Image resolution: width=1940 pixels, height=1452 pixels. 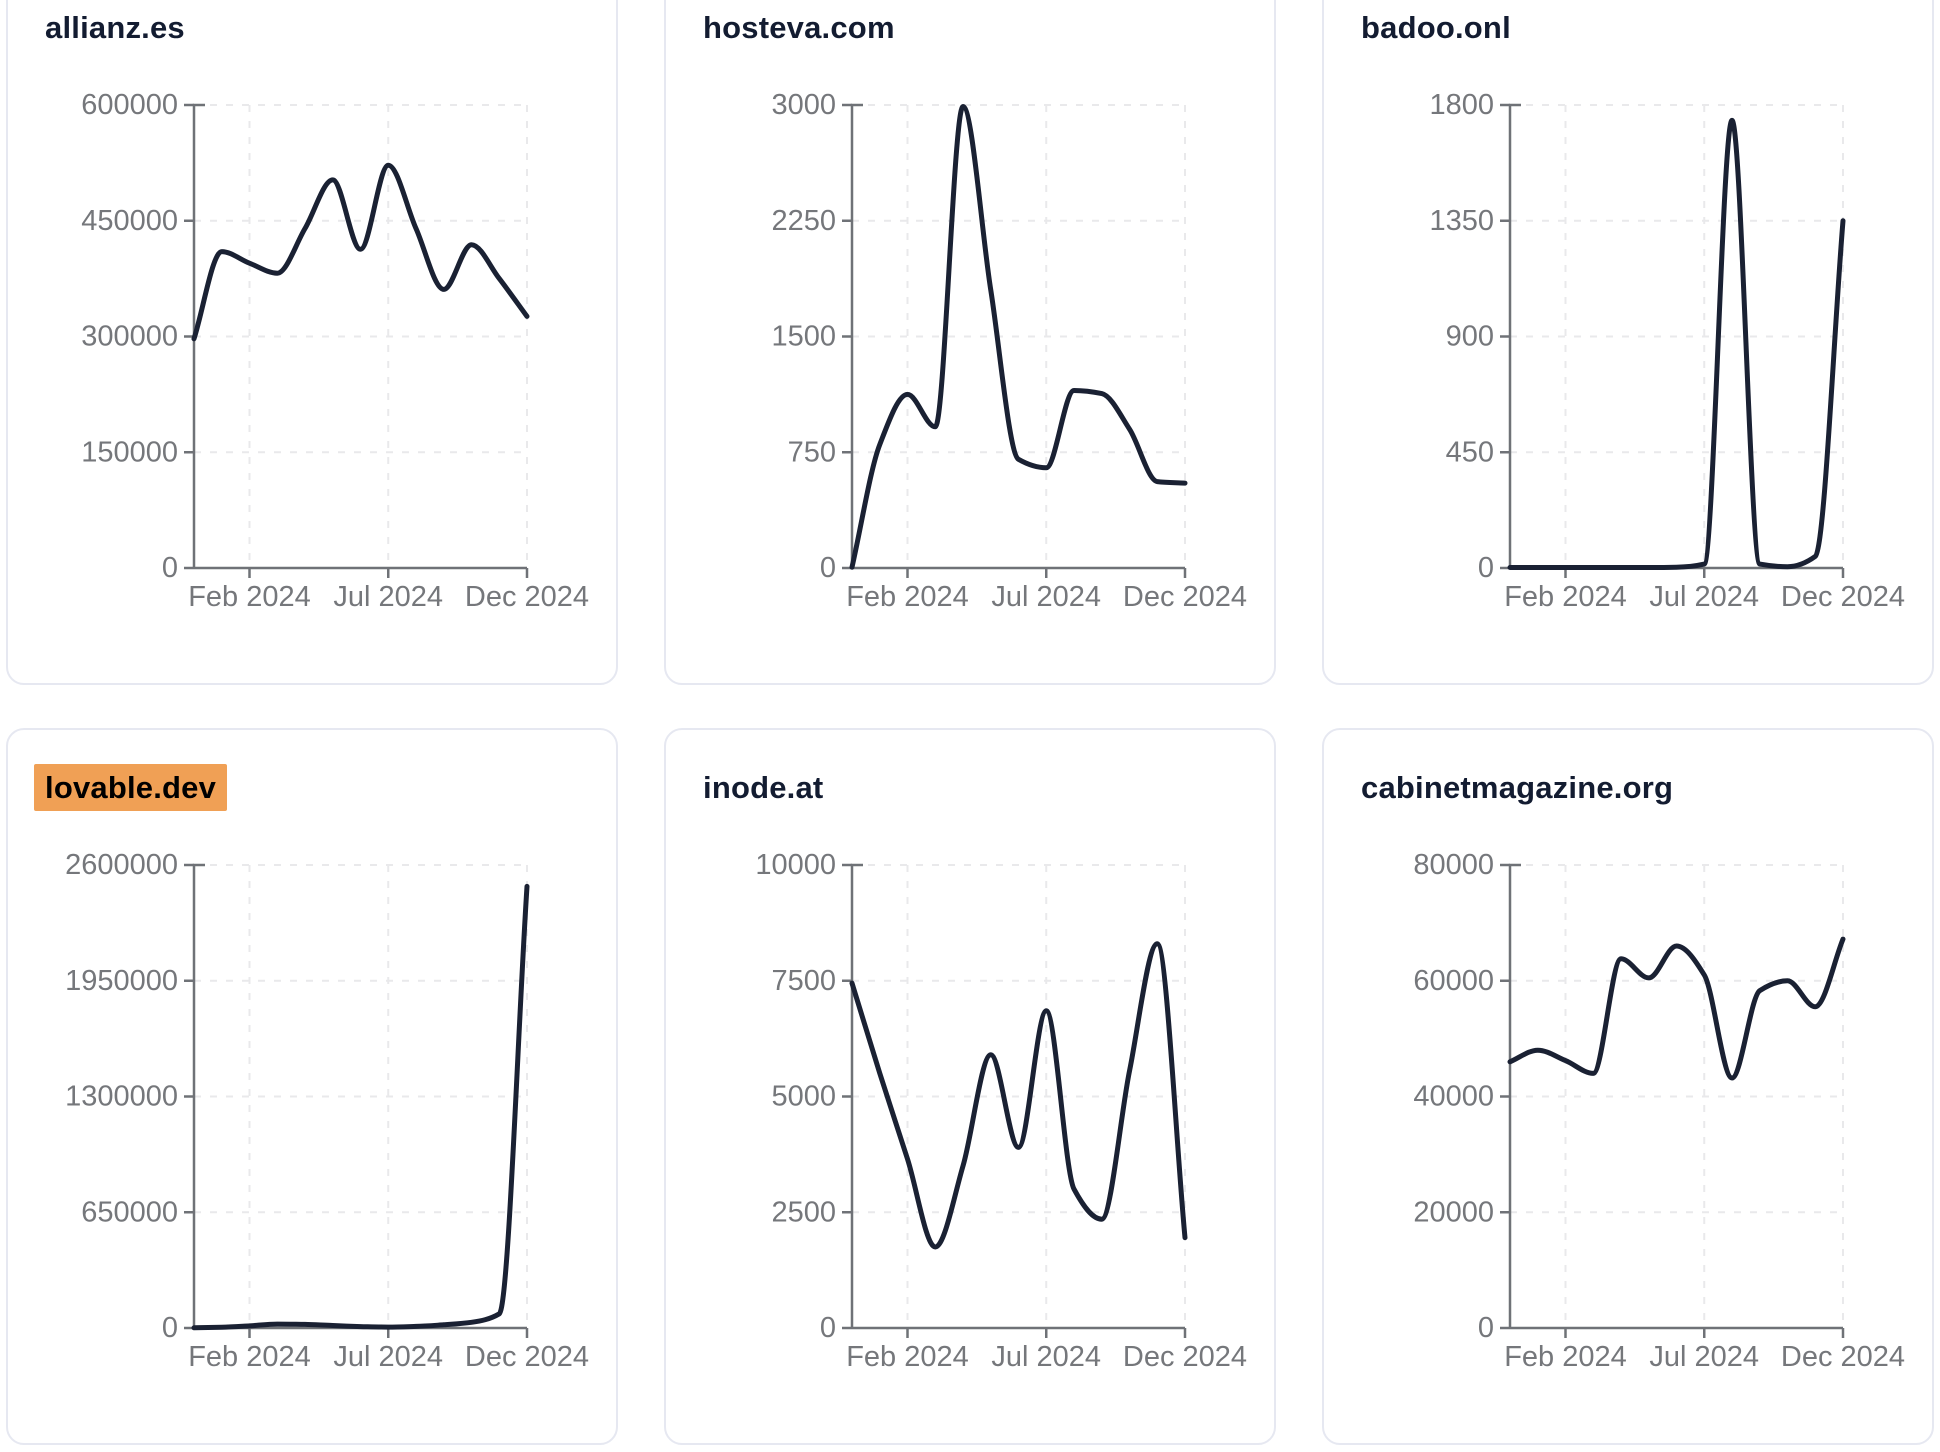 What do you see at coordinates (1470, 452) in the screenshot?
I see `y-tick-label: 450` at bounding box center [1470, 452].